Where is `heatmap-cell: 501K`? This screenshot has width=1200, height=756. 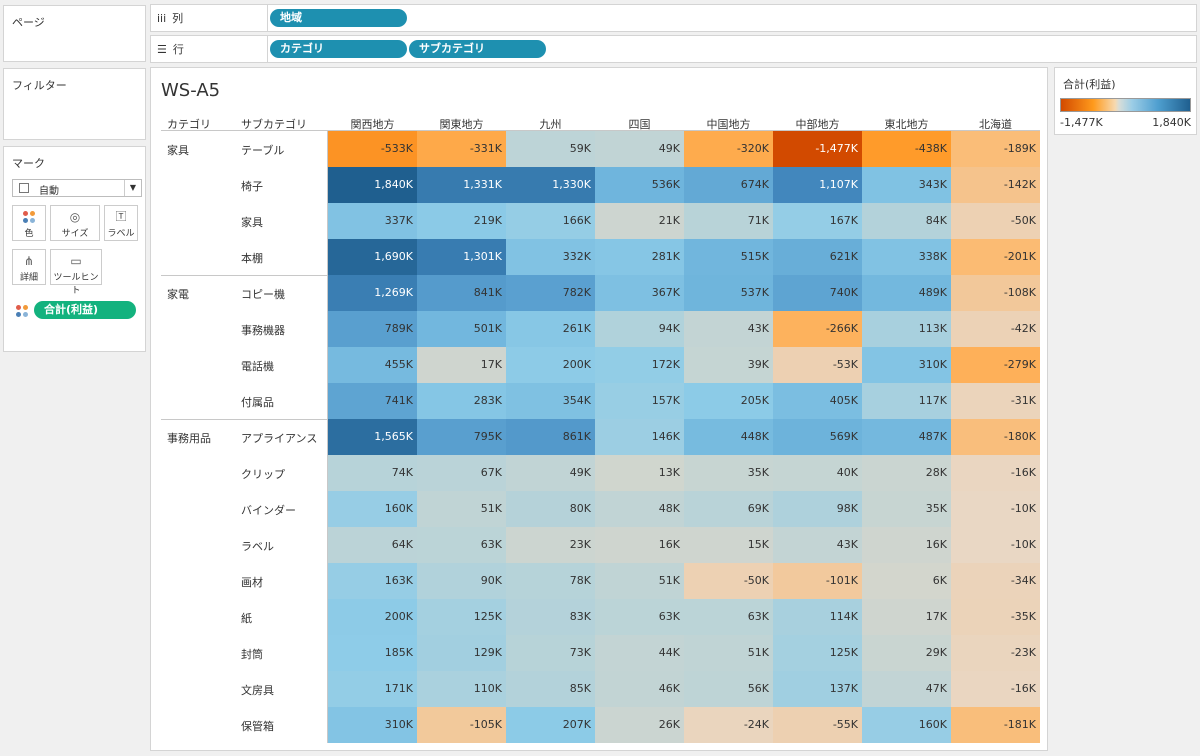
heatmap-cell: 501K is located at coordinates (461, 329).